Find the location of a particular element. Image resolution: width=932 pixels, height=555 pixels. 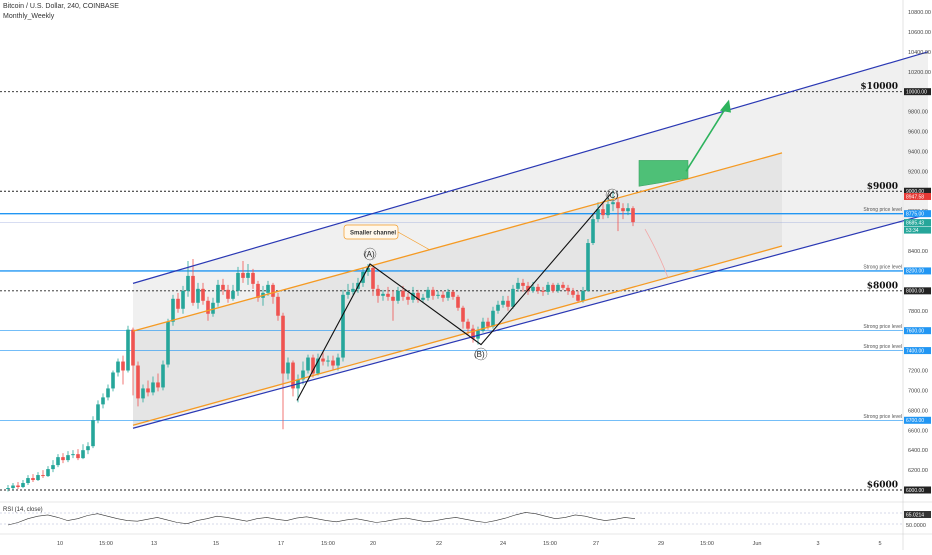

wave-b-label: (B) is located at coordinates (479, 354).